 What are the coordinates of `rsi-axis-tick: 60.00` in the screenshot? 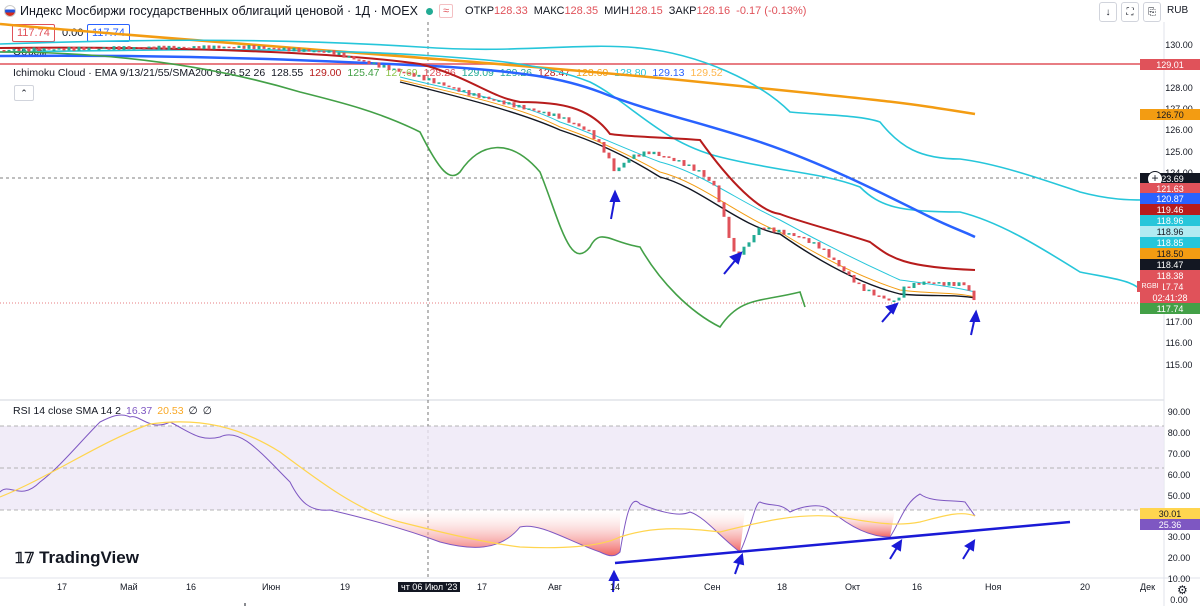 It's located at (1179, 474).